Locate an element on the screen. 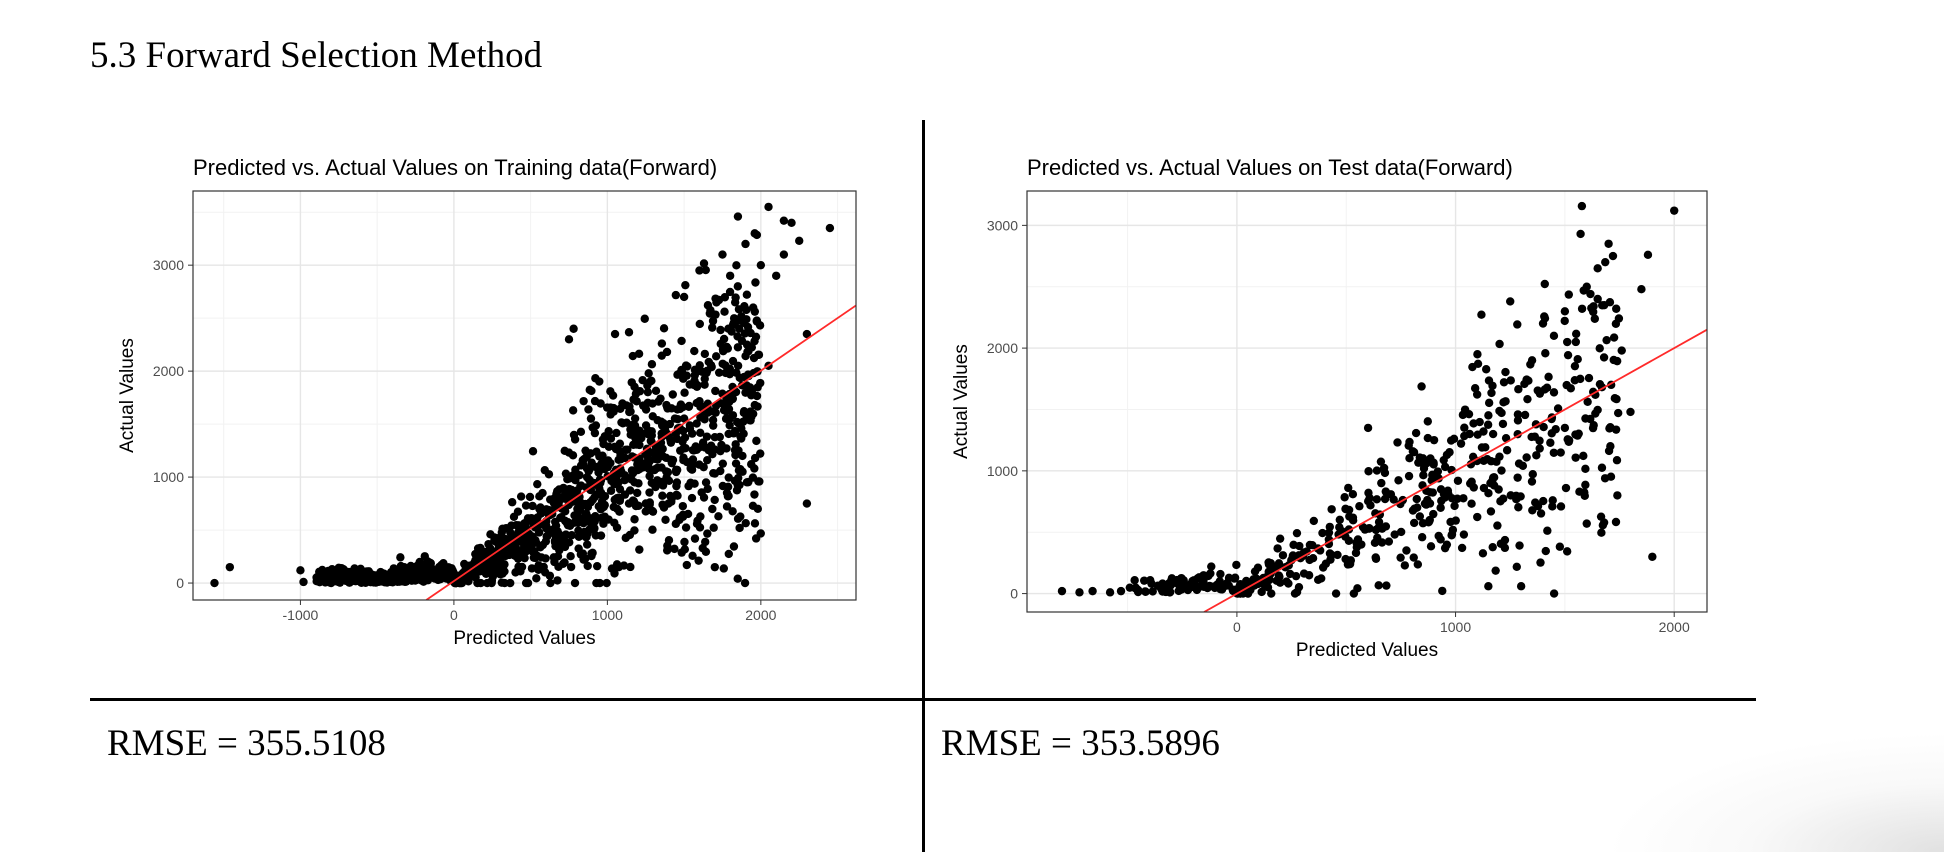  y-axis-label: Actual Values is located at coordinates (127, 395).